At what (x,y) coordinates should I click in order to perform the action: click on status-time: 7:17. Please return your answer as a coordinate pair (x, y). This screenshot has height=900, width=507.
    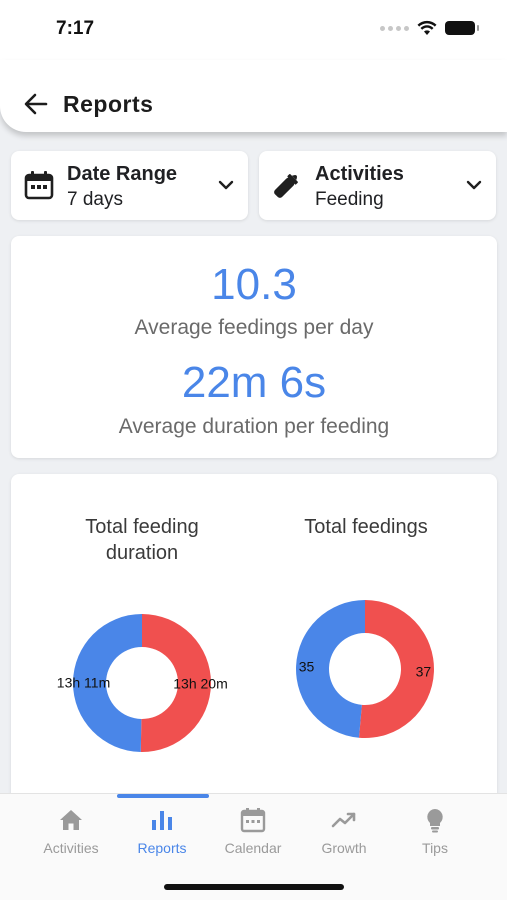
    Looking at the image, I should click on (75, 28).